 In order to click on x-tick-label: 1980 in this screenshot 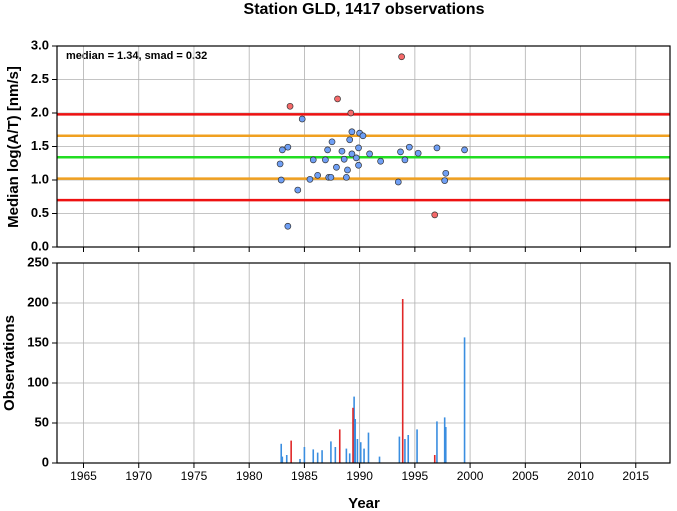, I will do `click(249, 476)`.